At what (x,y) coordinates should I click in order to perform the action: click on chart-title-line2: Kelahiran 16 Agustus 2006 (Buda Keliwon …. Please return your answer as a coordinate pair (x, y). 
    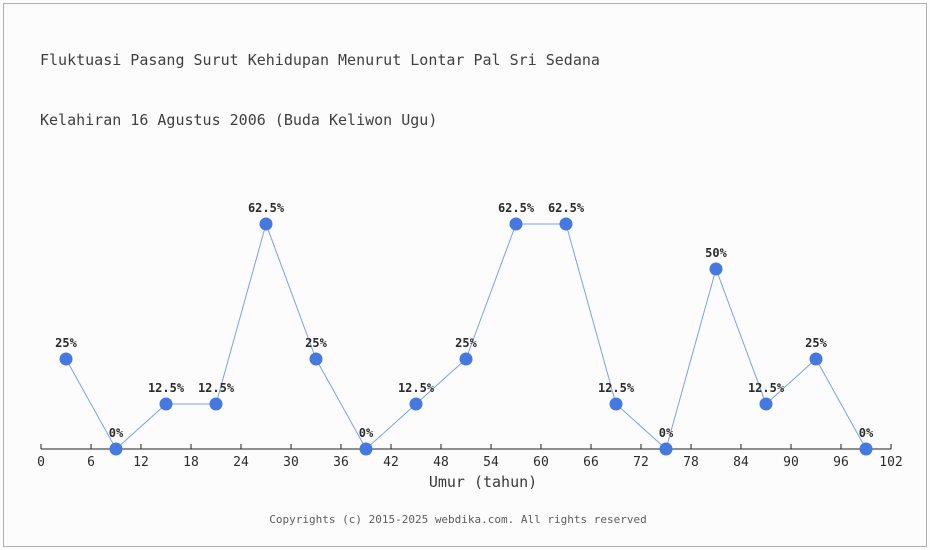
    Looking at the image, I should click on (239, 120).